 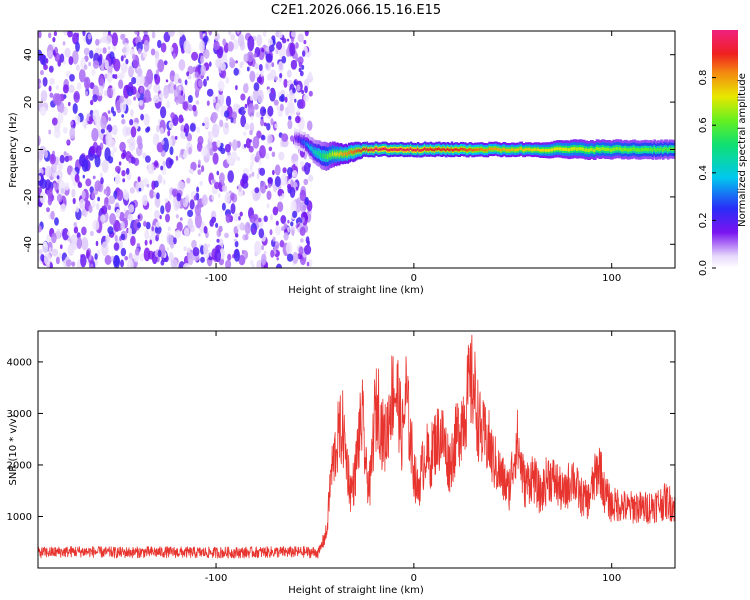 What do you see at coordinates (414, 578) in the screenshot?
I see `x-tick-label: 0` at bounding box center [414, 578].